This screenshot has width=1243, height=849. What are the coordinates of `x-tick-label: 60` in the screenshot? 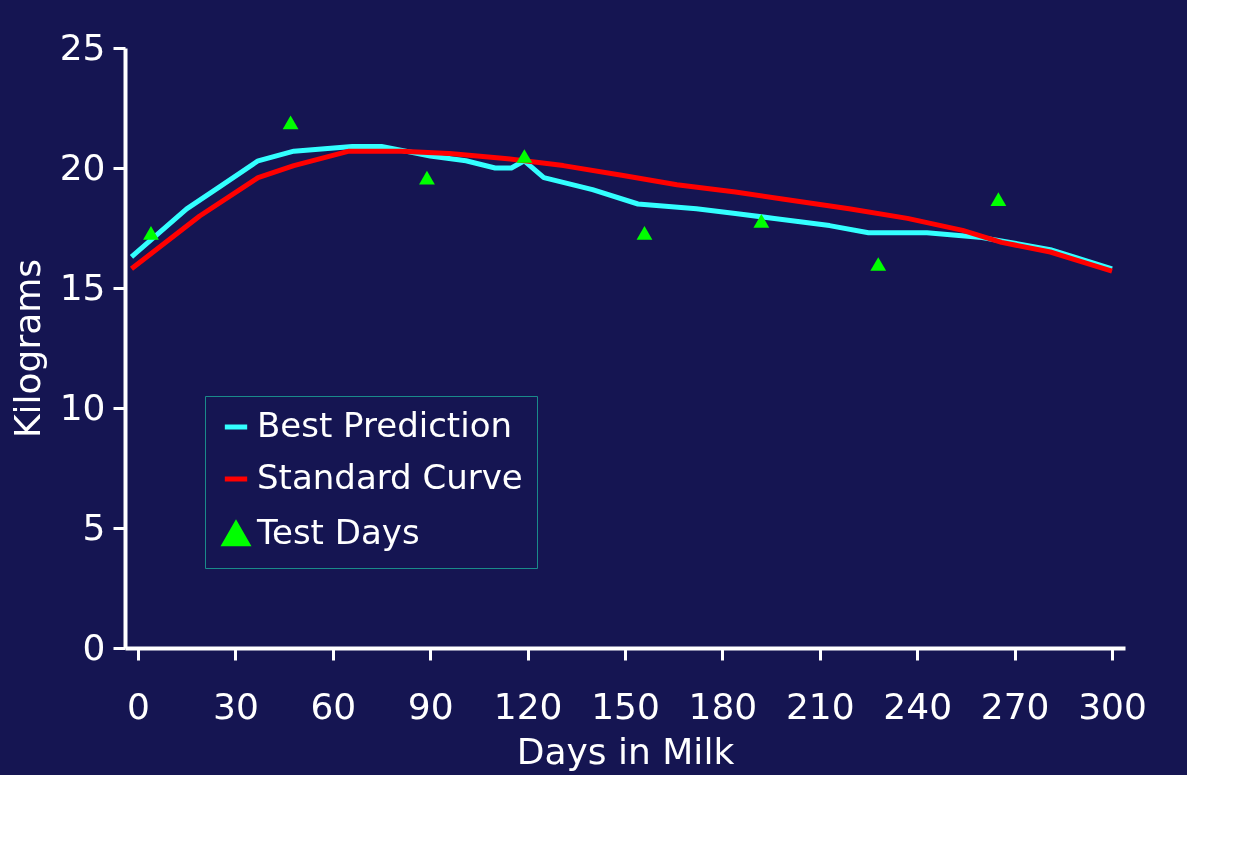 It's located at (333, 706).